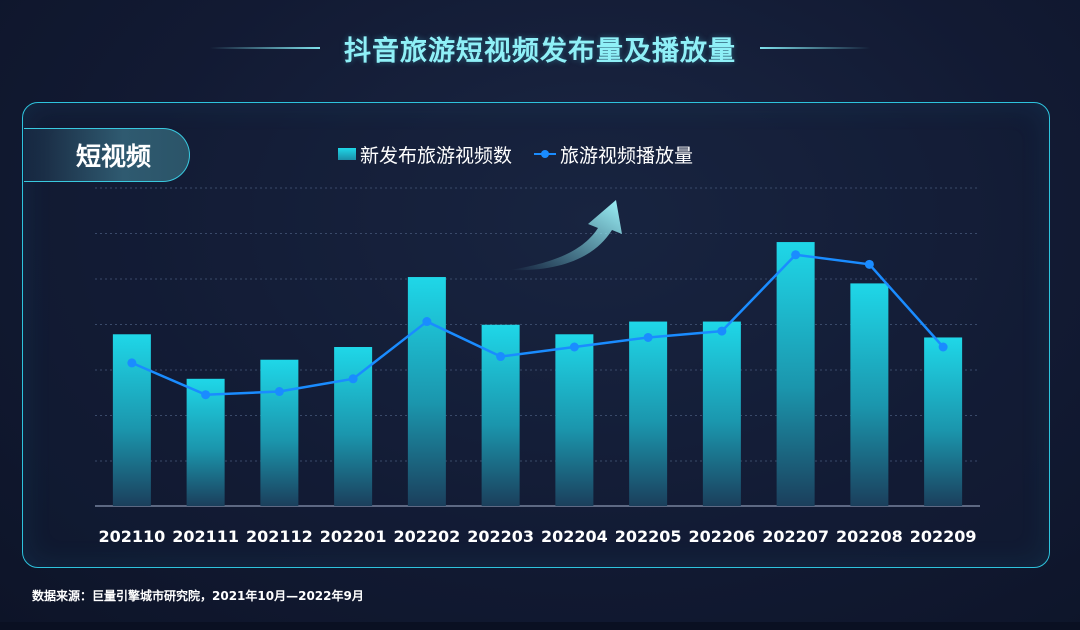 The image size is (1080, 630). I want to click on x-tick-label: 202208, so click(869, 536).